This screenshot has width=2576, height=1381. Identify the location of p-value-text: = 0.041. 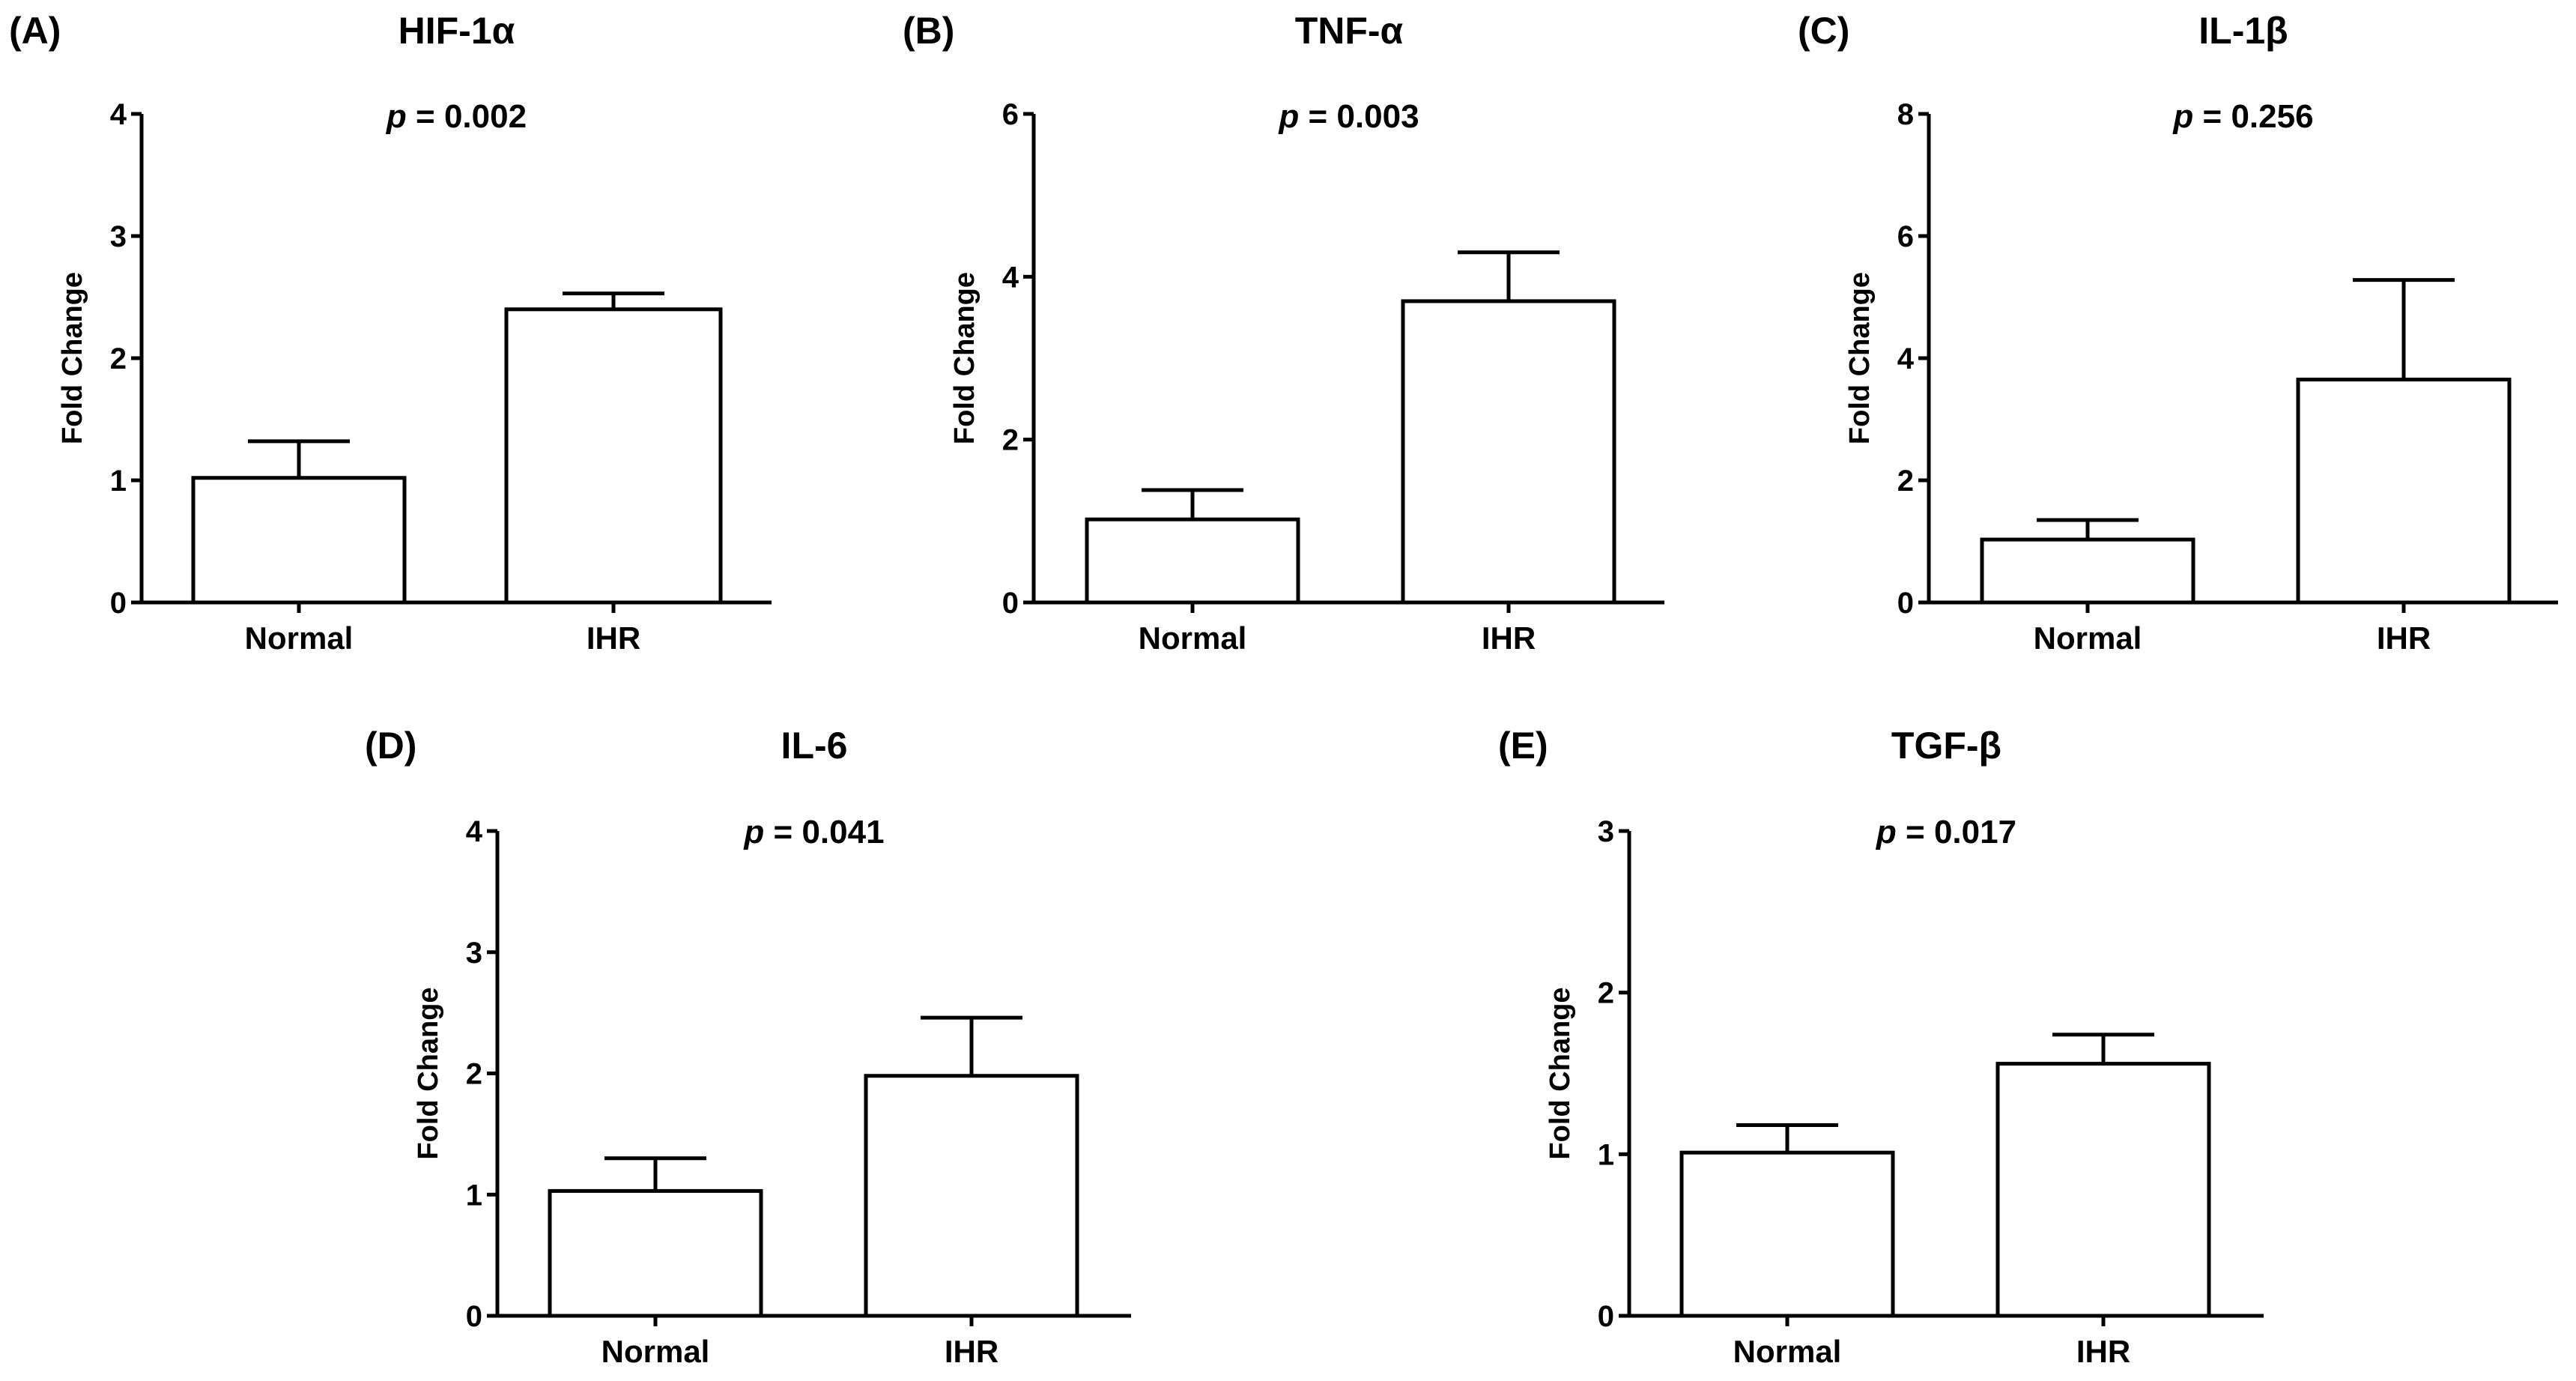
(824, 832).